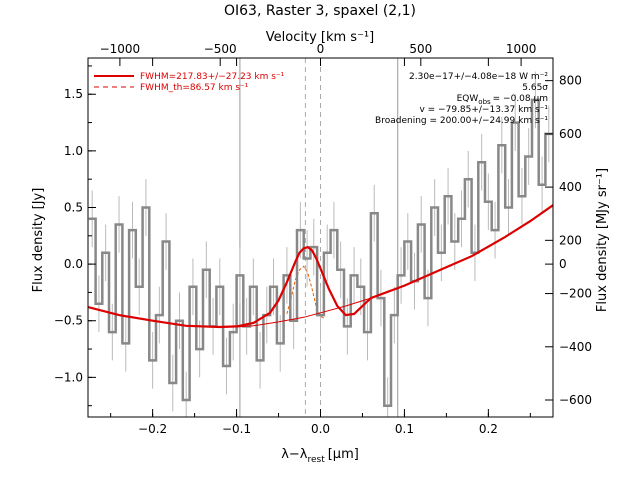  What do you see at coordinates (343, 454) in the screenshot?
I see `x-axis-label-unit: [μm]` at bounding box center [343, 454].